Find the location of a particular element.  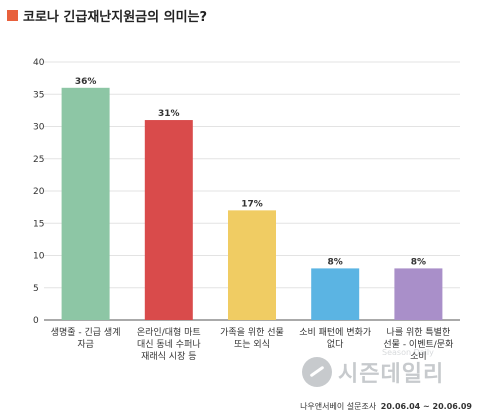

header-accent-square is located at coordinates (12, 15).